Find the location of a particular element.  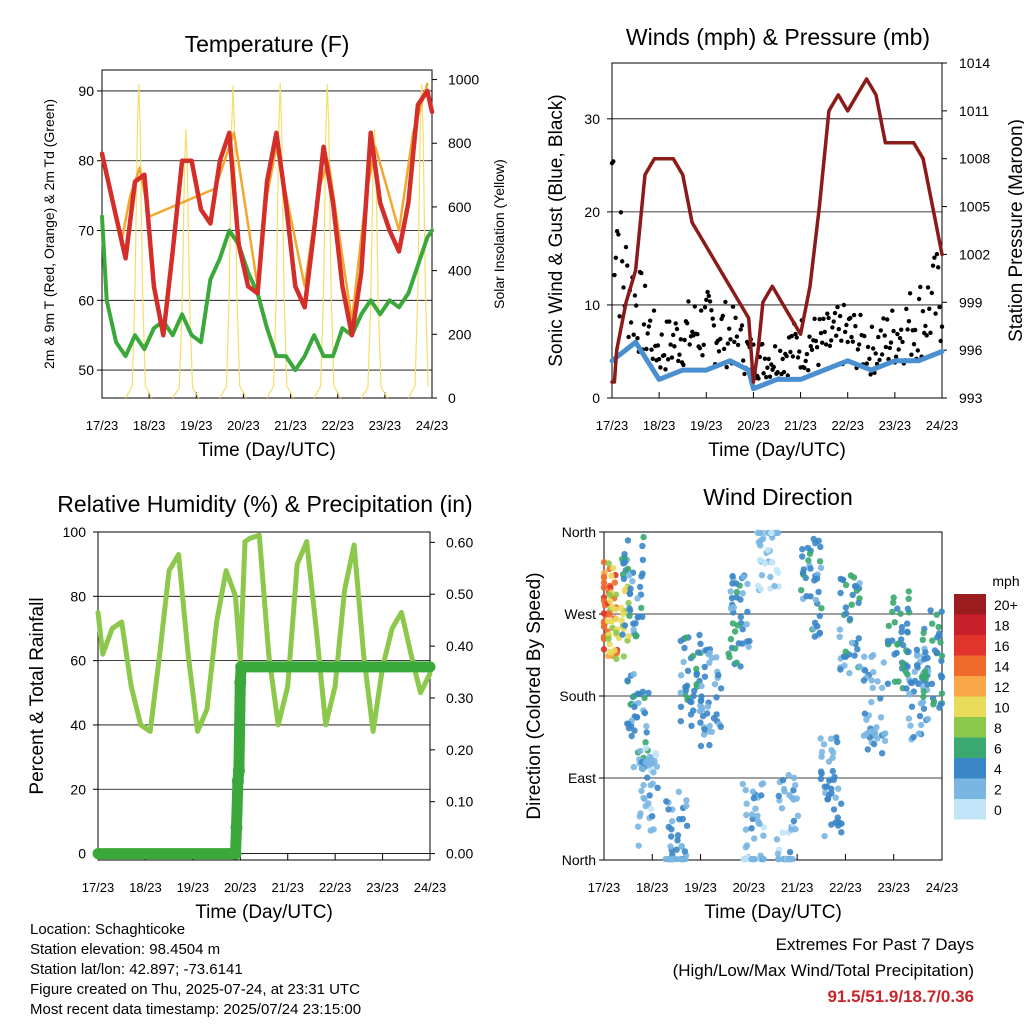

y2-axis-label-pressure: Station Pressure (Maroon) is located at coordinates (1015, 230).